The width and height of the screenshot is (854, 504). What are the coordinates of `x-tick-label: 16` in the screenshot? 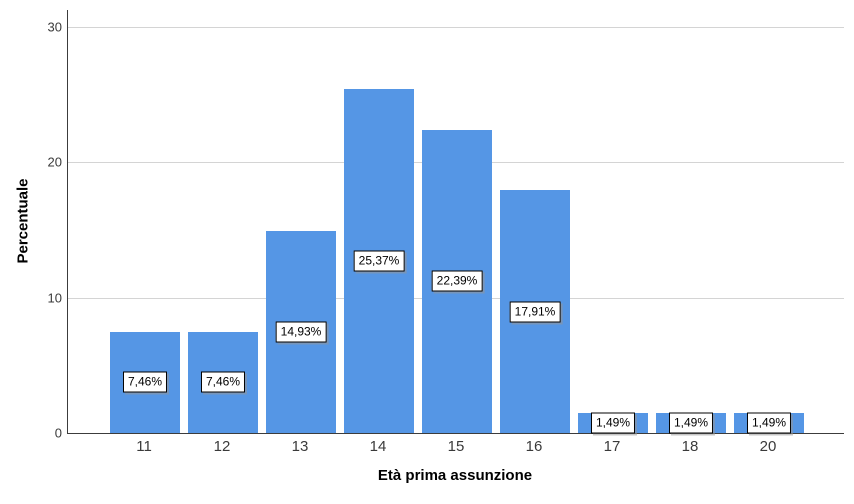 It's located at (534, 446).